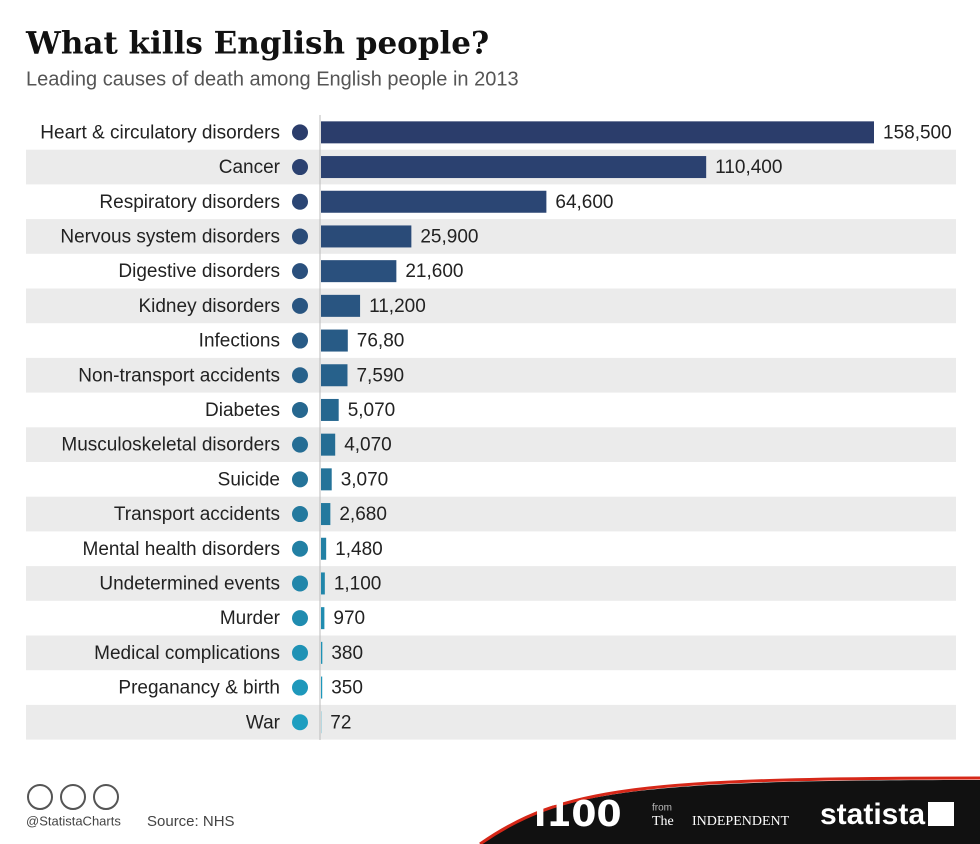  Describe the element at coordinates (187, 653) in the screenshot. I see `category-label: Medical complications` at that location.